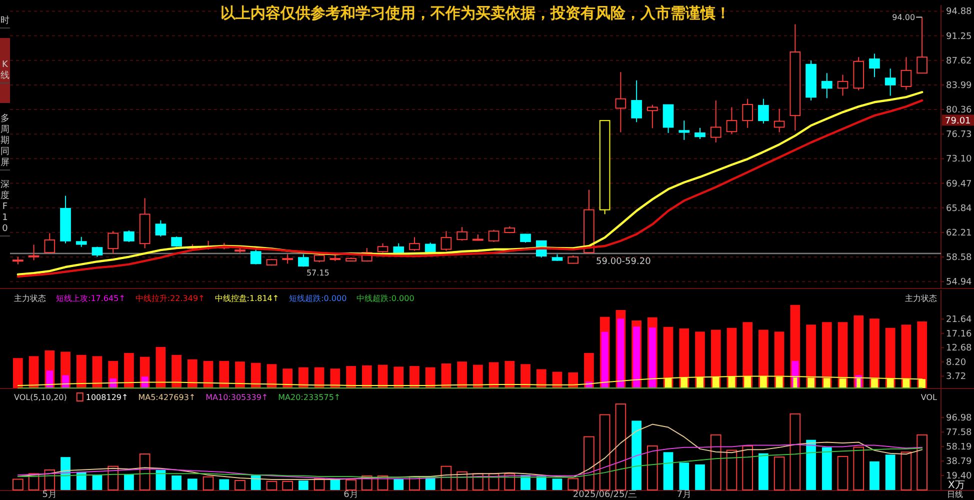 This screenshot has height=500, width=974. I want to click on y-tick-label: 58.19, so click(959, 447).